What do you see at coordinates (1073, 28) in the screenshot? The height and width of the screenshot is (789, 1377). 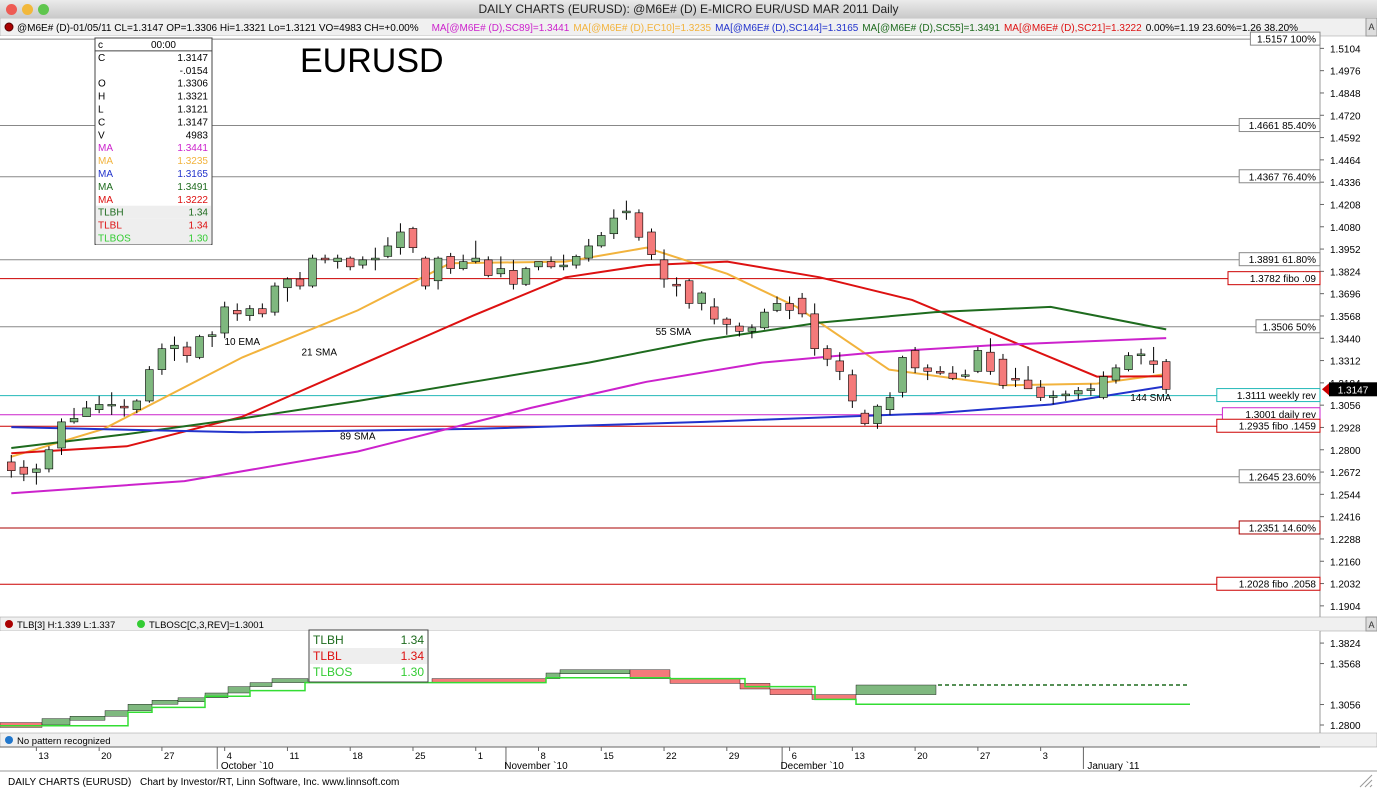 I see `header-value: MA[@M6E# (D),SC21]=1.3222` at bounding box center [1073, 28].